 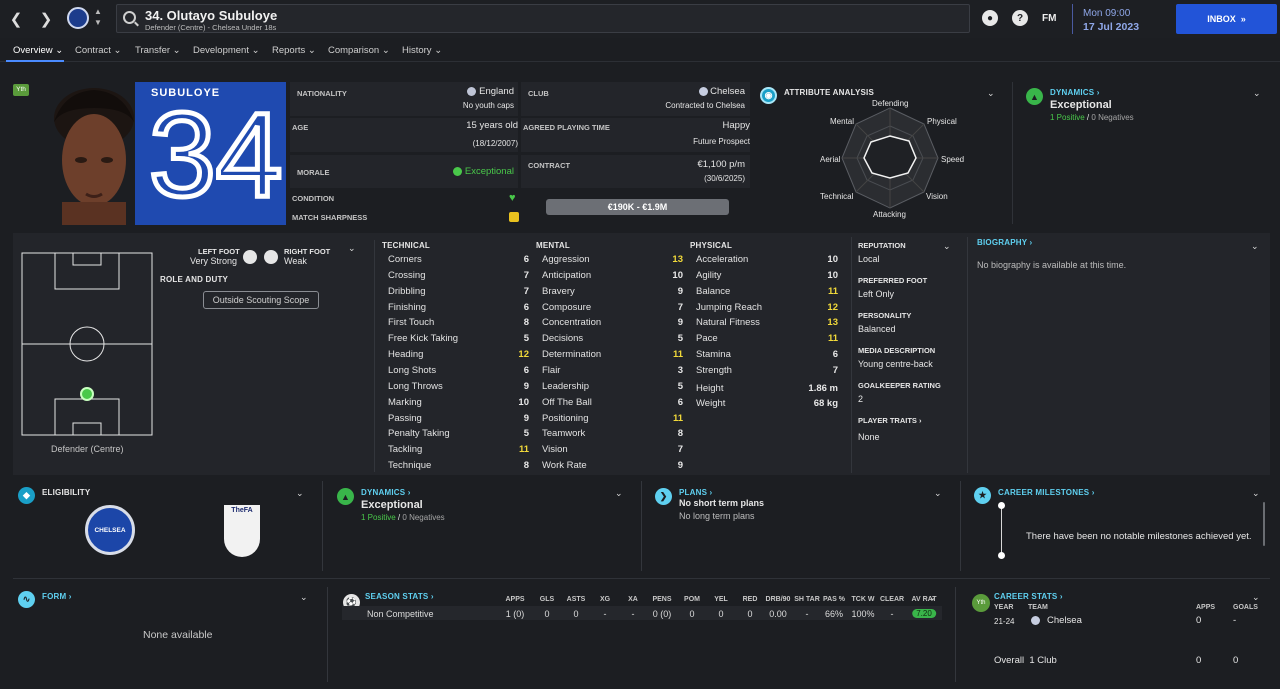 What do you see at coordinates (767, 309) in the screenshot?
I see `attribute-row: Jumping Reach 12` at bounding box center [767, 309].